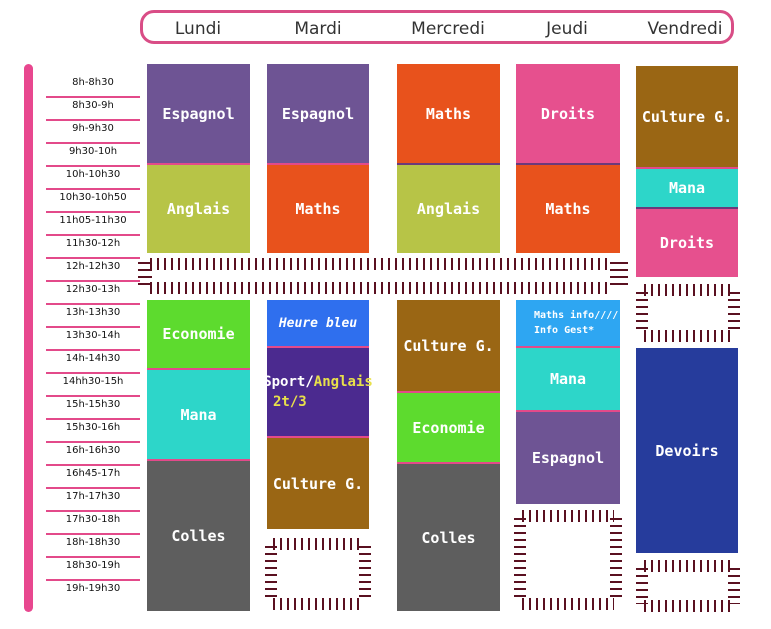 Image resolution: width=771 pixels, height=629 pixels. I want to click on anglais-label: Anglais, so click(343, 382).